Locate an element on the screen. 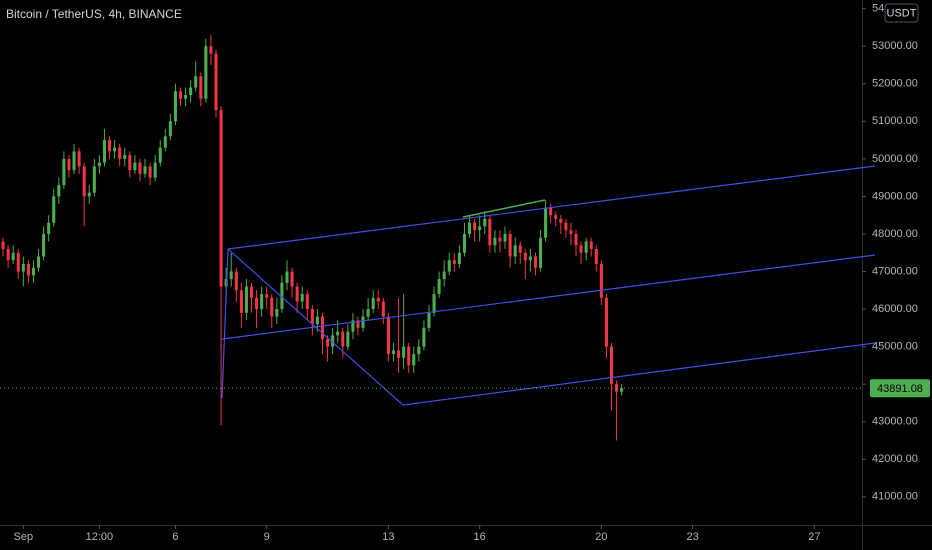 This screenshot has width=932, height=550. x-tick-label: 12:00 is located at coordinates (100, 537).